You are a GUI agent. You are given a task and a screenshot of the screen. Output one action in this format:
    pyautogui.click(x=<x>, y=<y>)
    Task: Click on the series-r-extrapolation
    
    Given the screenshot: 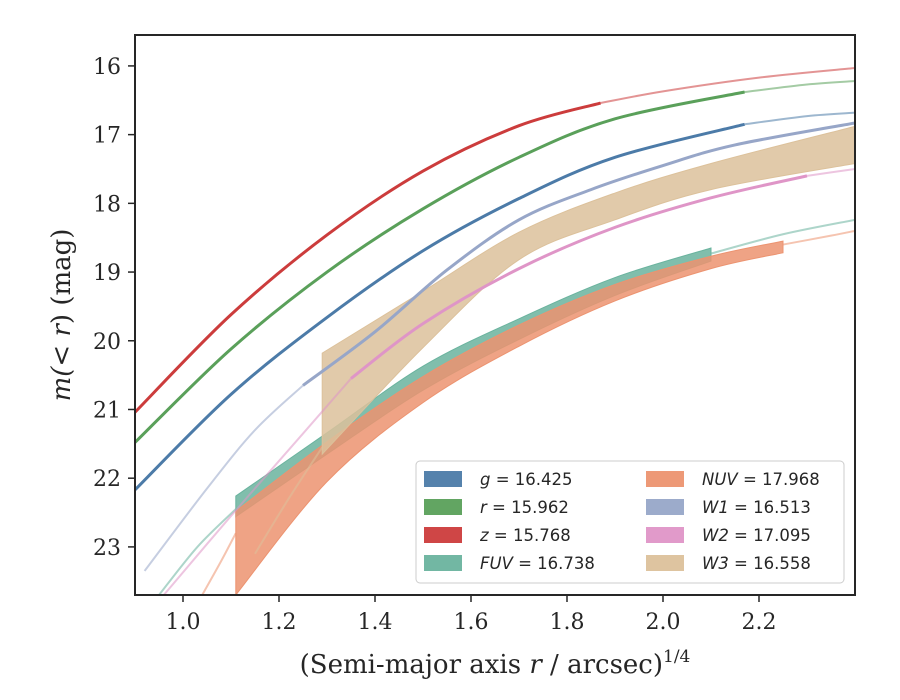 What is the action you would take?
    pyautogui.click(x=799, y=87)
    